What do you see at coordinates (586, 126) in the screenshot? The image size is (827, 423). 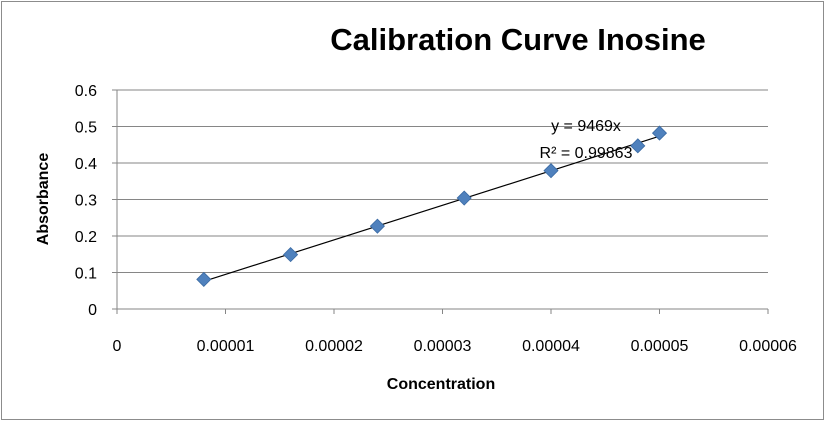 I see `trendline-equation: y = 9469x` at bounding box center [586, 126].